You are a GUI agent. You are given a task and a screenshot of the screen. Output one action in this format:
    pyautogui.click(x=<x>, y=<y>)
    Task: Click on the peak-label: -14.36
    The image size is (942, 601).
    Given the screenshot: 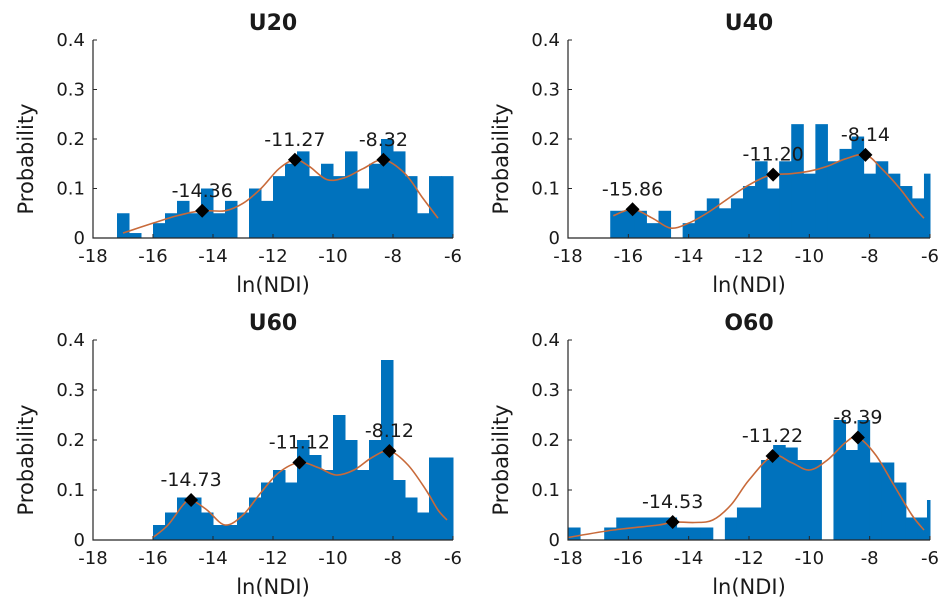 What is the action you would take?
    pyautogui.click(x=202, y=191)
    